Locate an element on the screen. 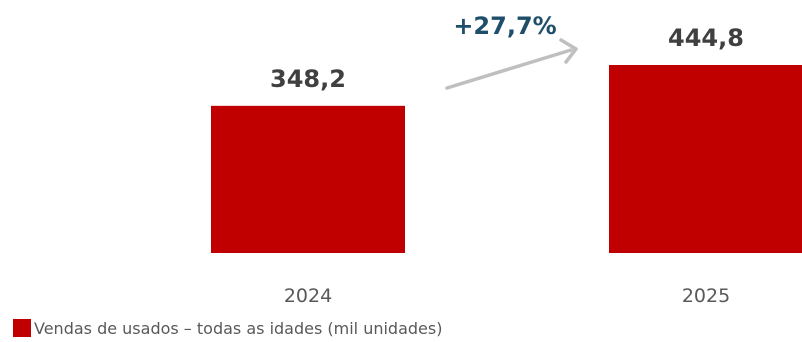  growth-annotation: +27,7% is located at coordinates (511, 51).